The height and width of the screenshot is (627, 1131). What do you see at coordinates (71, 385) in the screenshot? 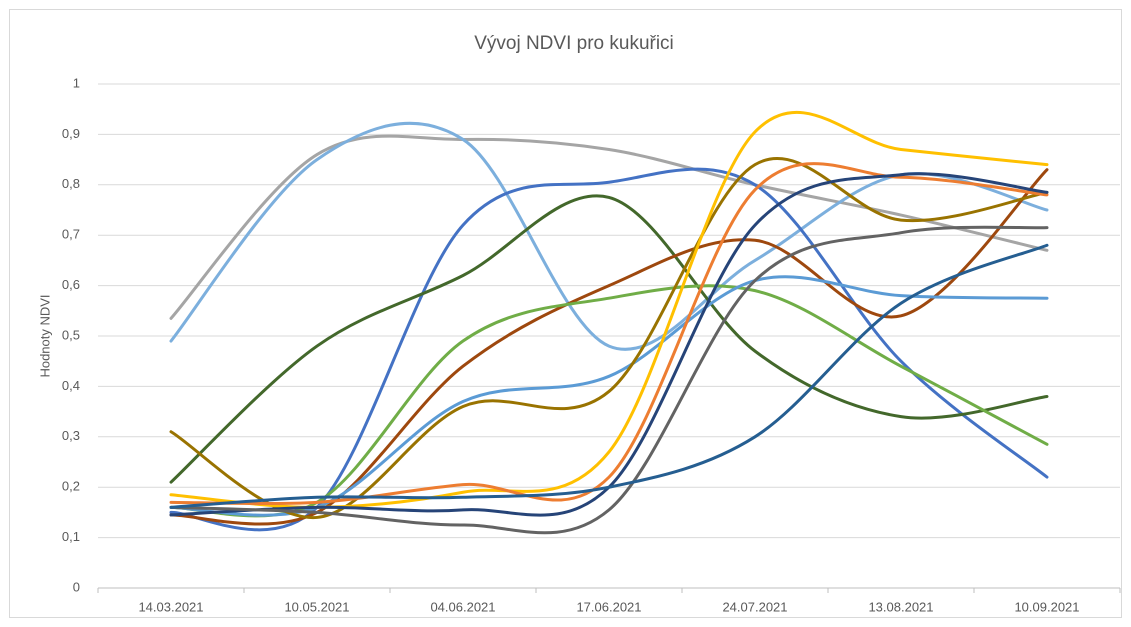
I see `y-tick-label: 0,4` at bounding box center [71, 385].